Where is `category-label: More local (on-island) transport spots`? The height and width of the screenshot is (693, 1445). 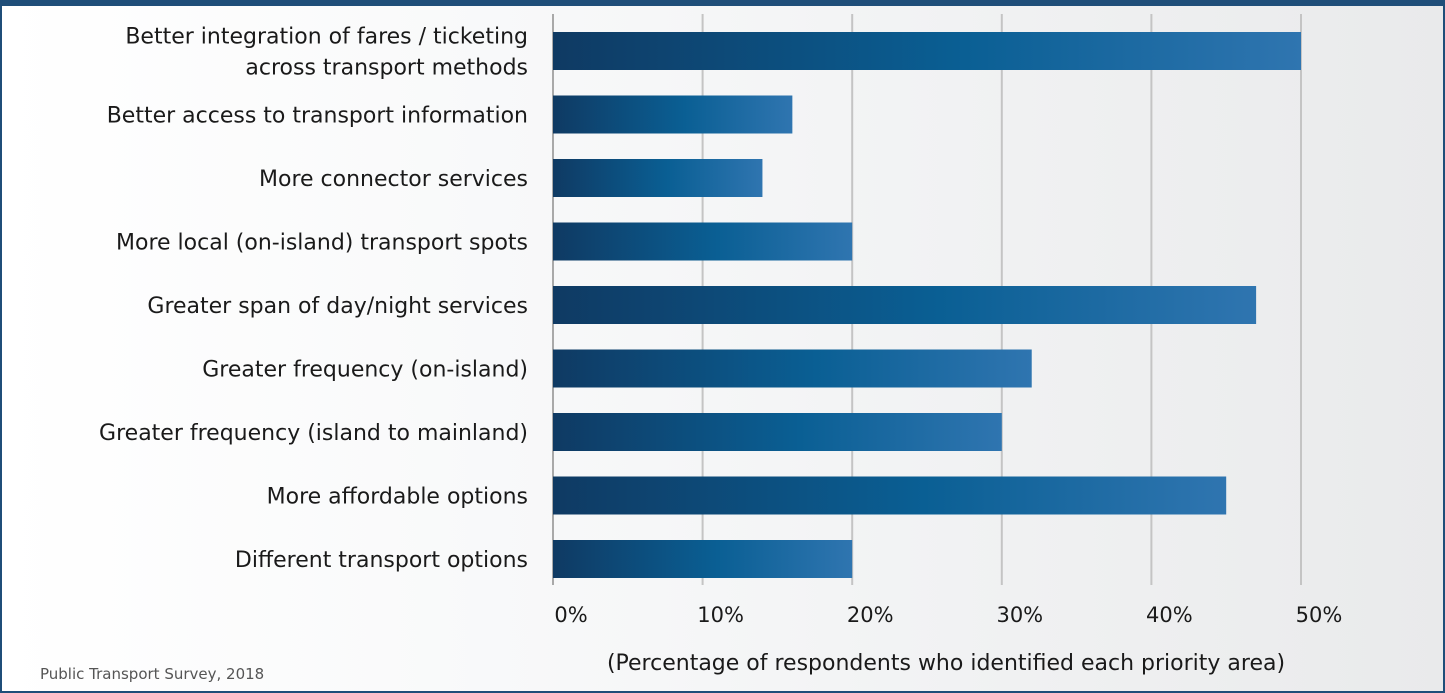
category-label: More local (on-island) transport spots is located at coordinates (322, 243).